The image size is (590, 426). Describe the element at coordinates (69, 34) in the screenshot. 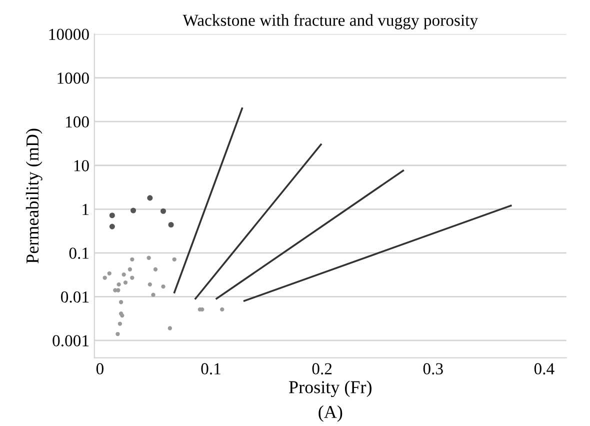

I see `y-tick-label: 10000` at that location.